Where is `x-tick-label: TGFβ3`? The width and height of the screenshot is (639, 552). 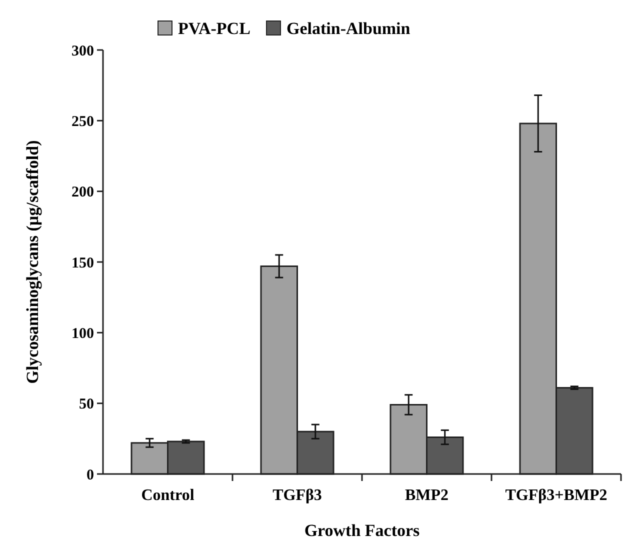
x-tick-label: TGFβ3 is located at coordinates (297, 495).